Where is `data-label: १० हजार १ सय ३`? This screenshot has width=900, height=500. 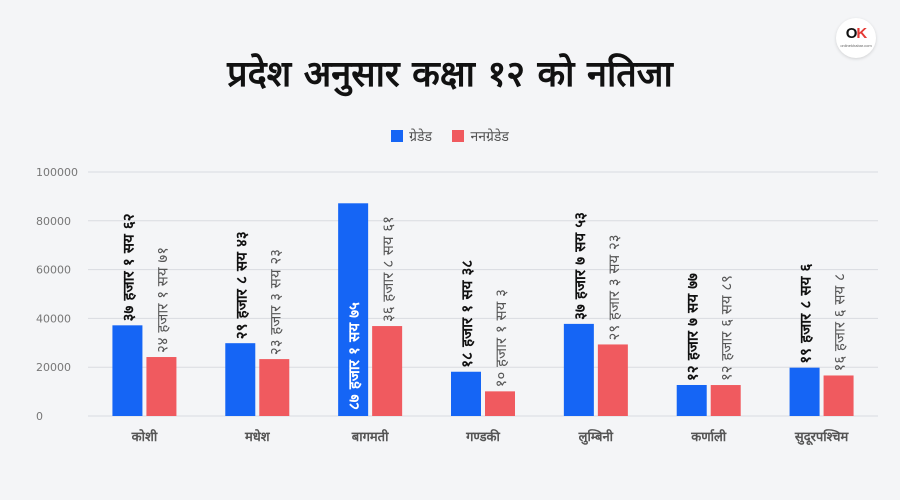 data-label: १० हजार १ सय ३ is located at coordinates (501, 338).